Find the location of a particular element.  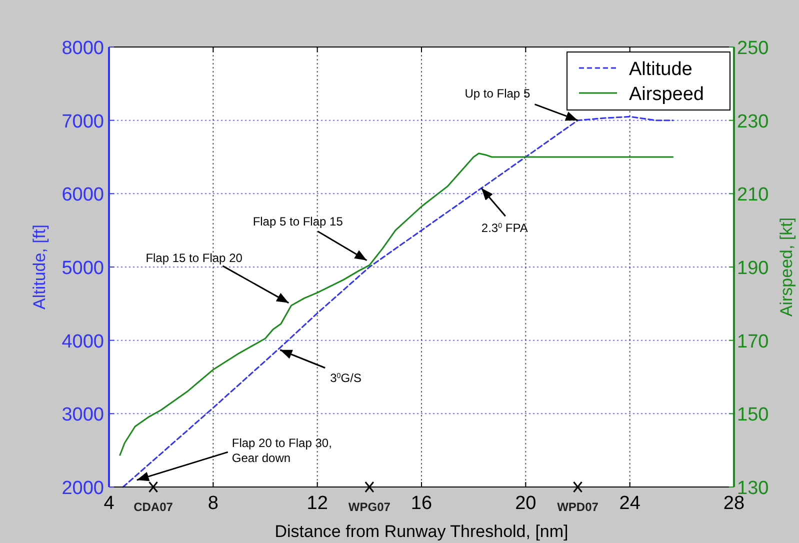

y-tick-label: 4000 is located at coordinates (83, 341).